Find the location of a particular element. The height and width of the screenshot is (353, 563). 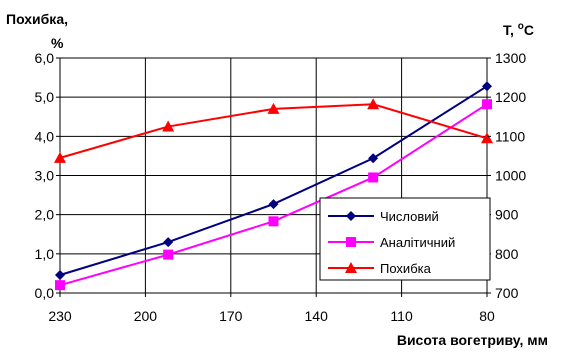

legend-label: Похибка is located at coordinates (406, 268).